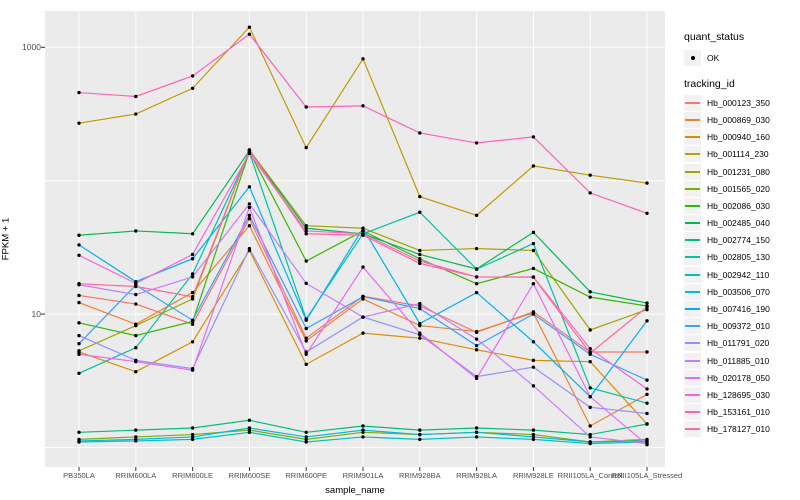 The image size is (800, 500). What do you see at coordinates (742, 429) in the screenshot?
I see `legend-entry-Hb_178127_010: Hb_178127_010` at bounding box center [742, 429].